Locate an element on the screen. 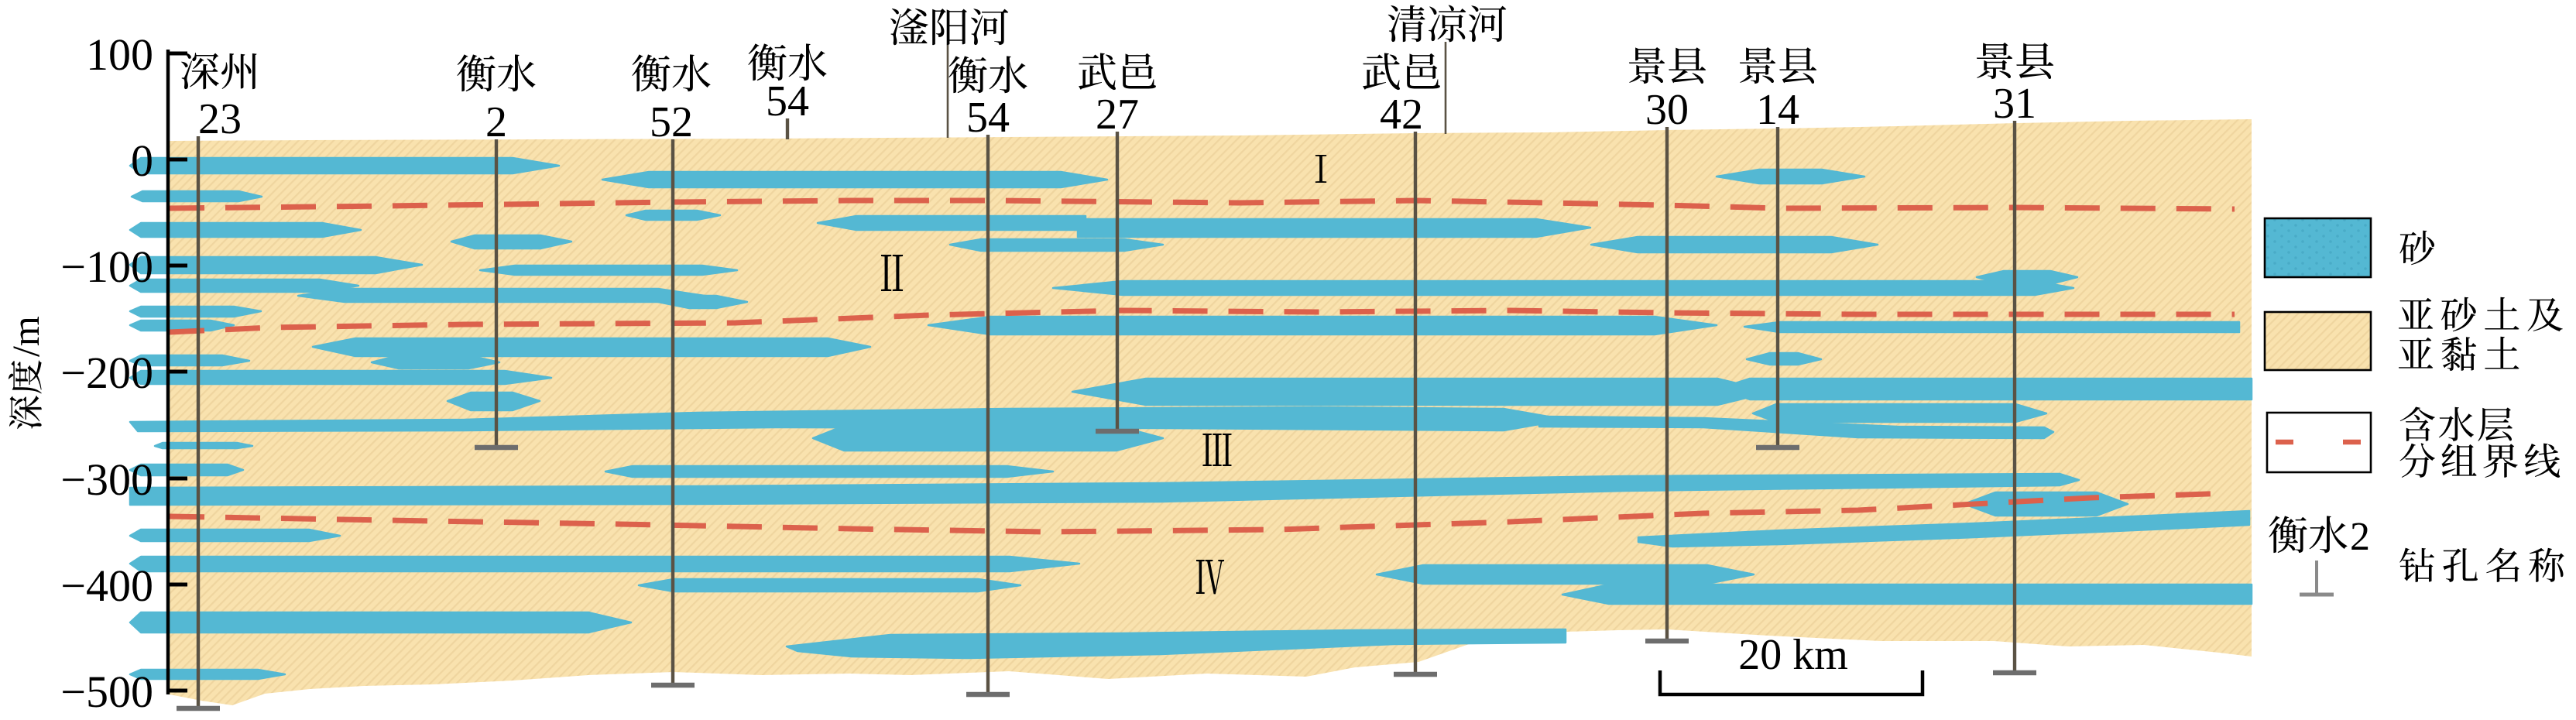 This screenshot has height=720, width=2576. svg-text: −200 is located at coordinates (106, 373).